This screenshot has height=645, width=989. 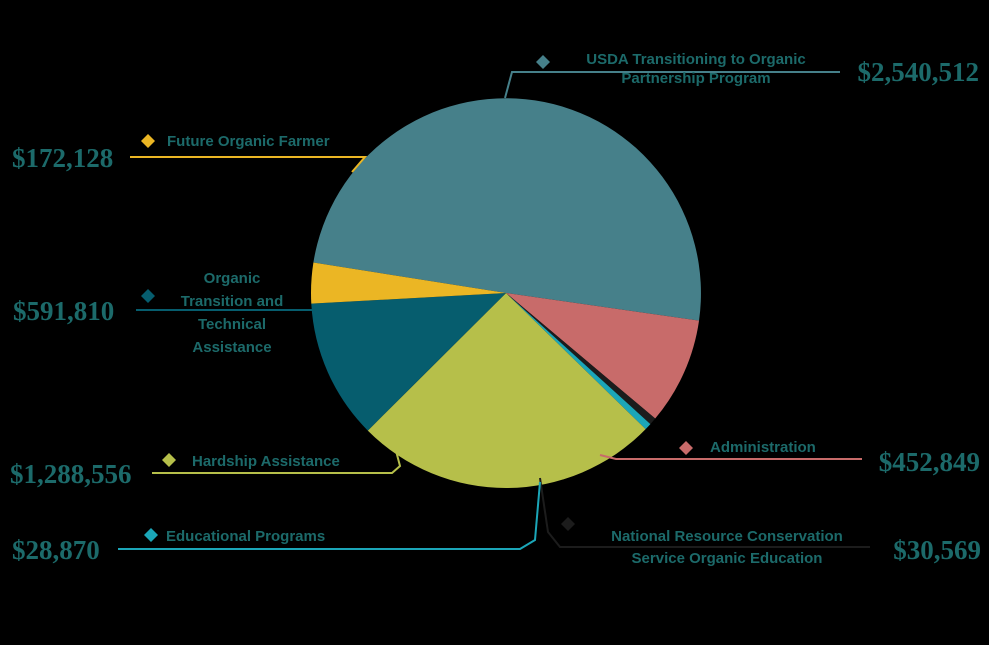 What do you see at coordinates (408, 362) in the screenshot?
I see `pie-slice-organic-transition-and-technical-assistance` at bounding box center [408, 362].